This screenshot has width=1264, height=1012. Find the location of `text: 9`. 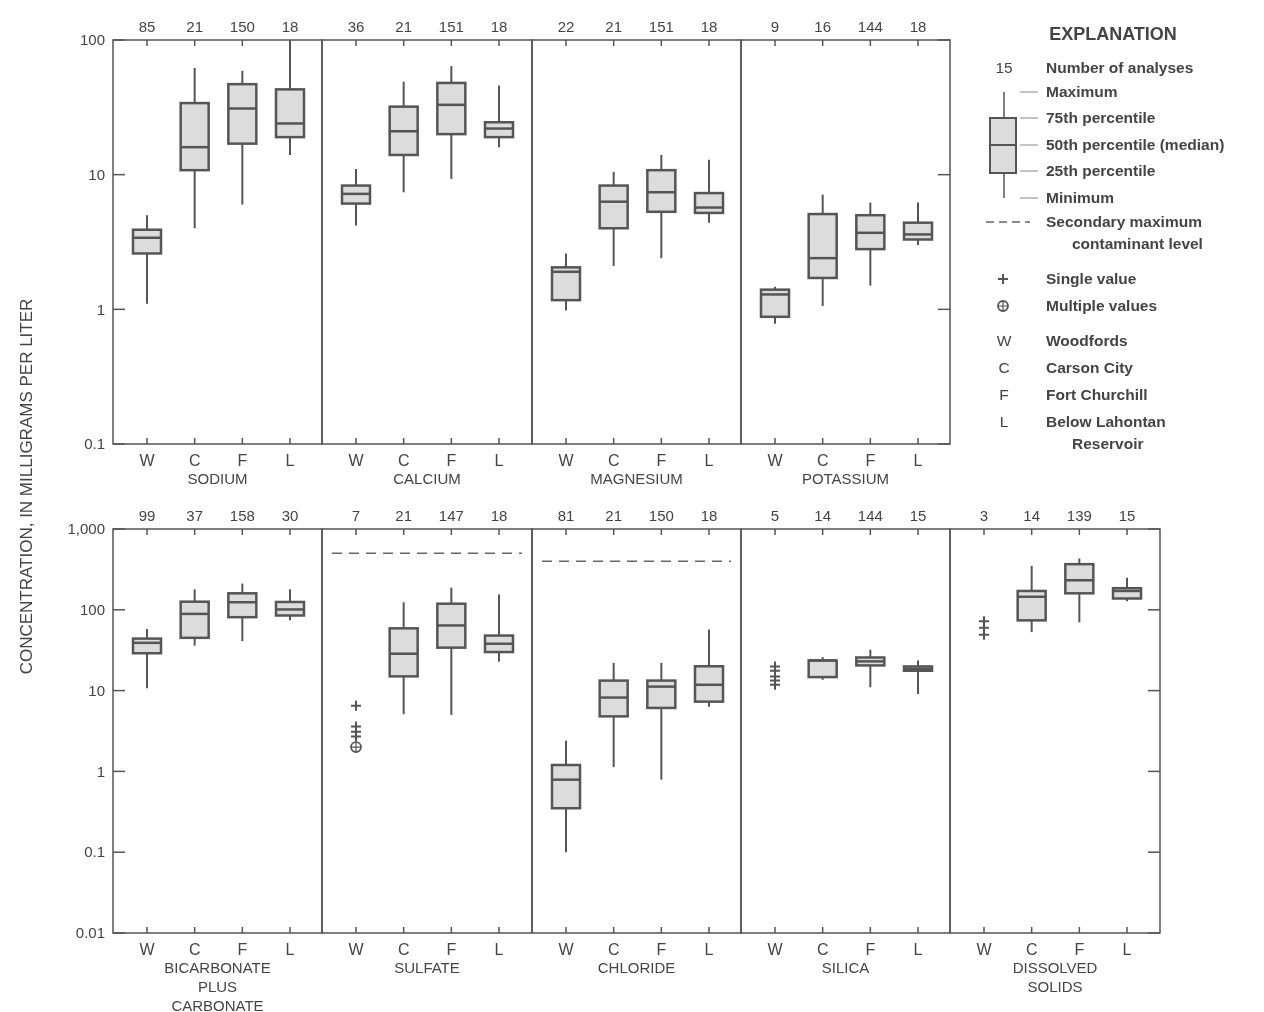

text: 9 is located at coordinates (775, 26).